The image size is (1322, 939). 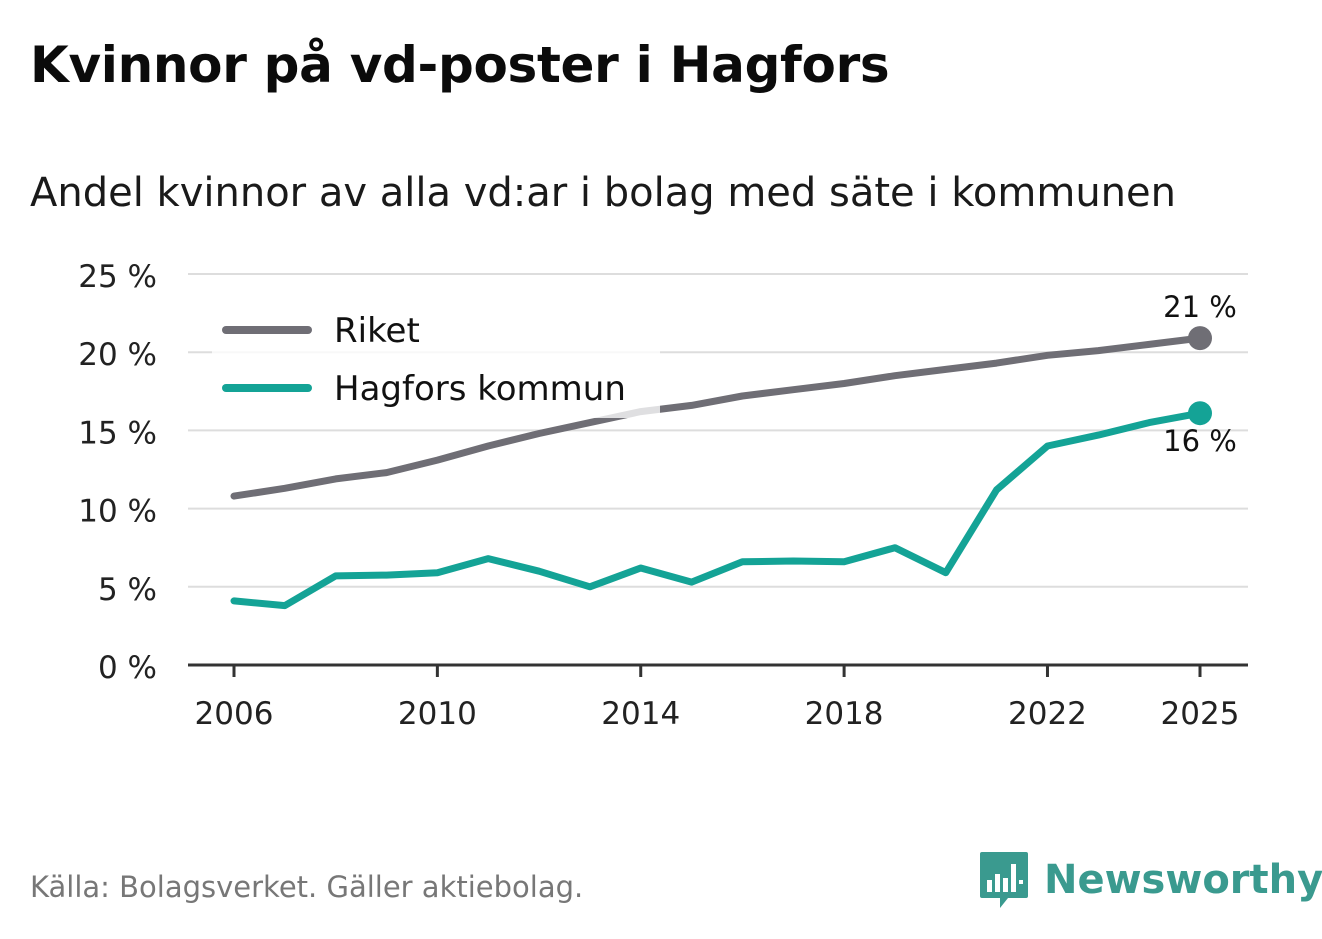 I want to click on y-tick-label: 20 %, so click(x=117, y=355).